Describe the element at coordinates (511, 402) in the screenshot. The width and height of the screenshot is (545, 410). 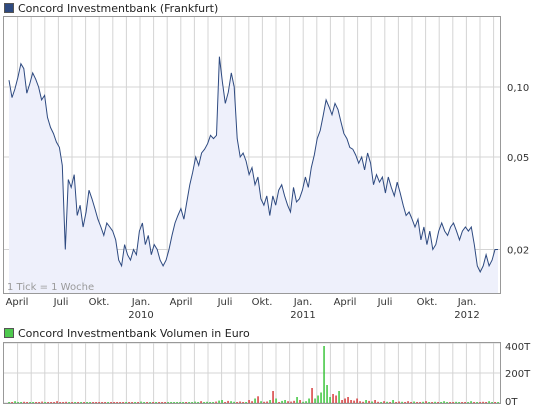
I see `volume-y-tick-label: 0T` at that location.